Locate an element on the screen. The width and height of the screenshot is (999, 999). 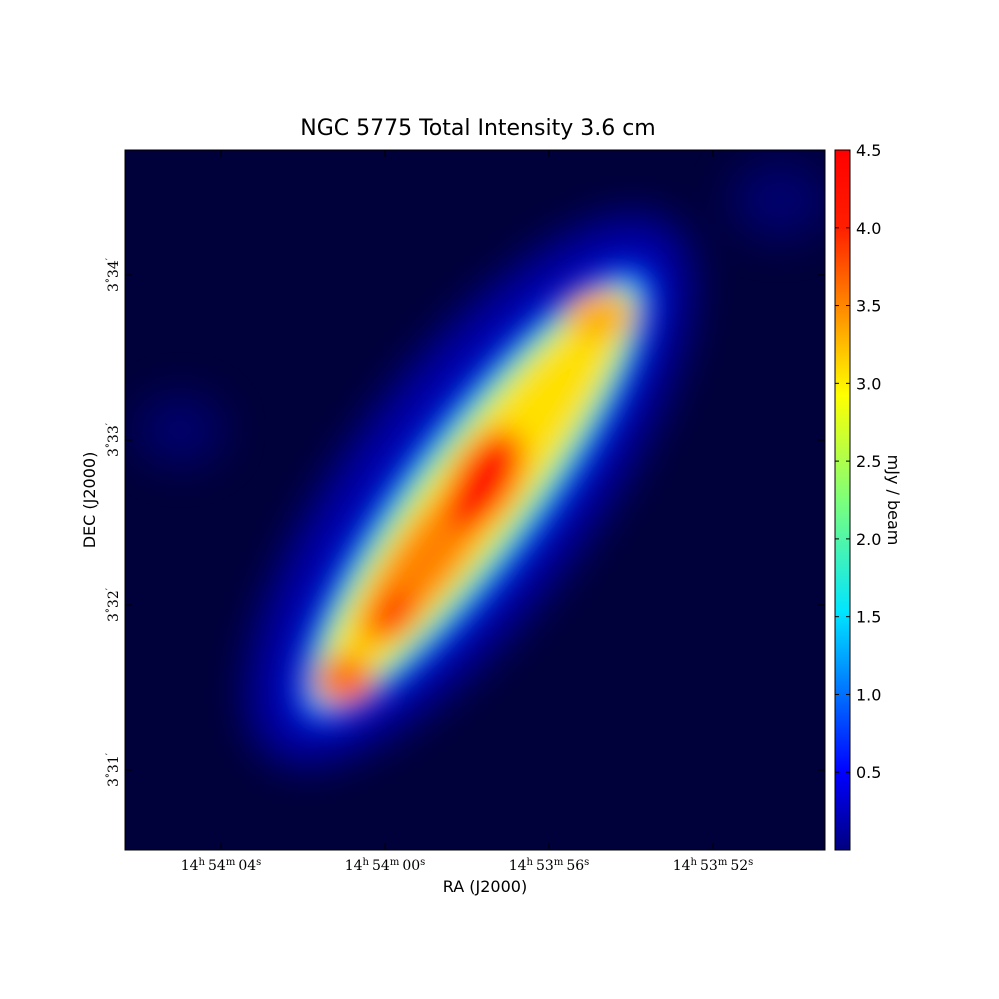
number: 56 is located at coordinates (575, 866).